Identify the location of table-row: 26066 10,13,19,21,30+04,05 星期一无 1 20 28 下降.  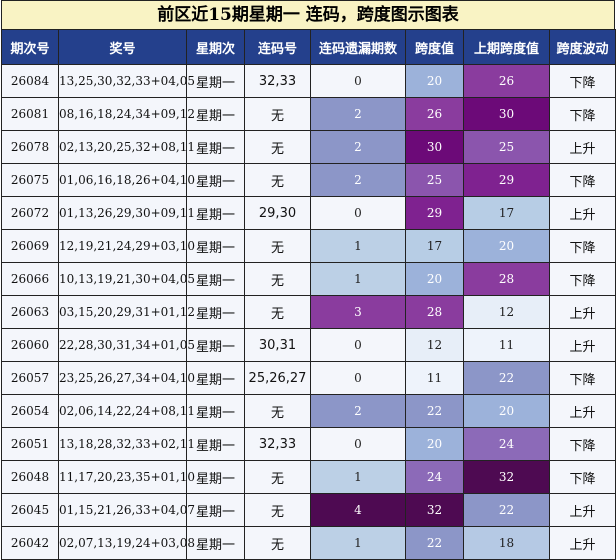
(308, 279).